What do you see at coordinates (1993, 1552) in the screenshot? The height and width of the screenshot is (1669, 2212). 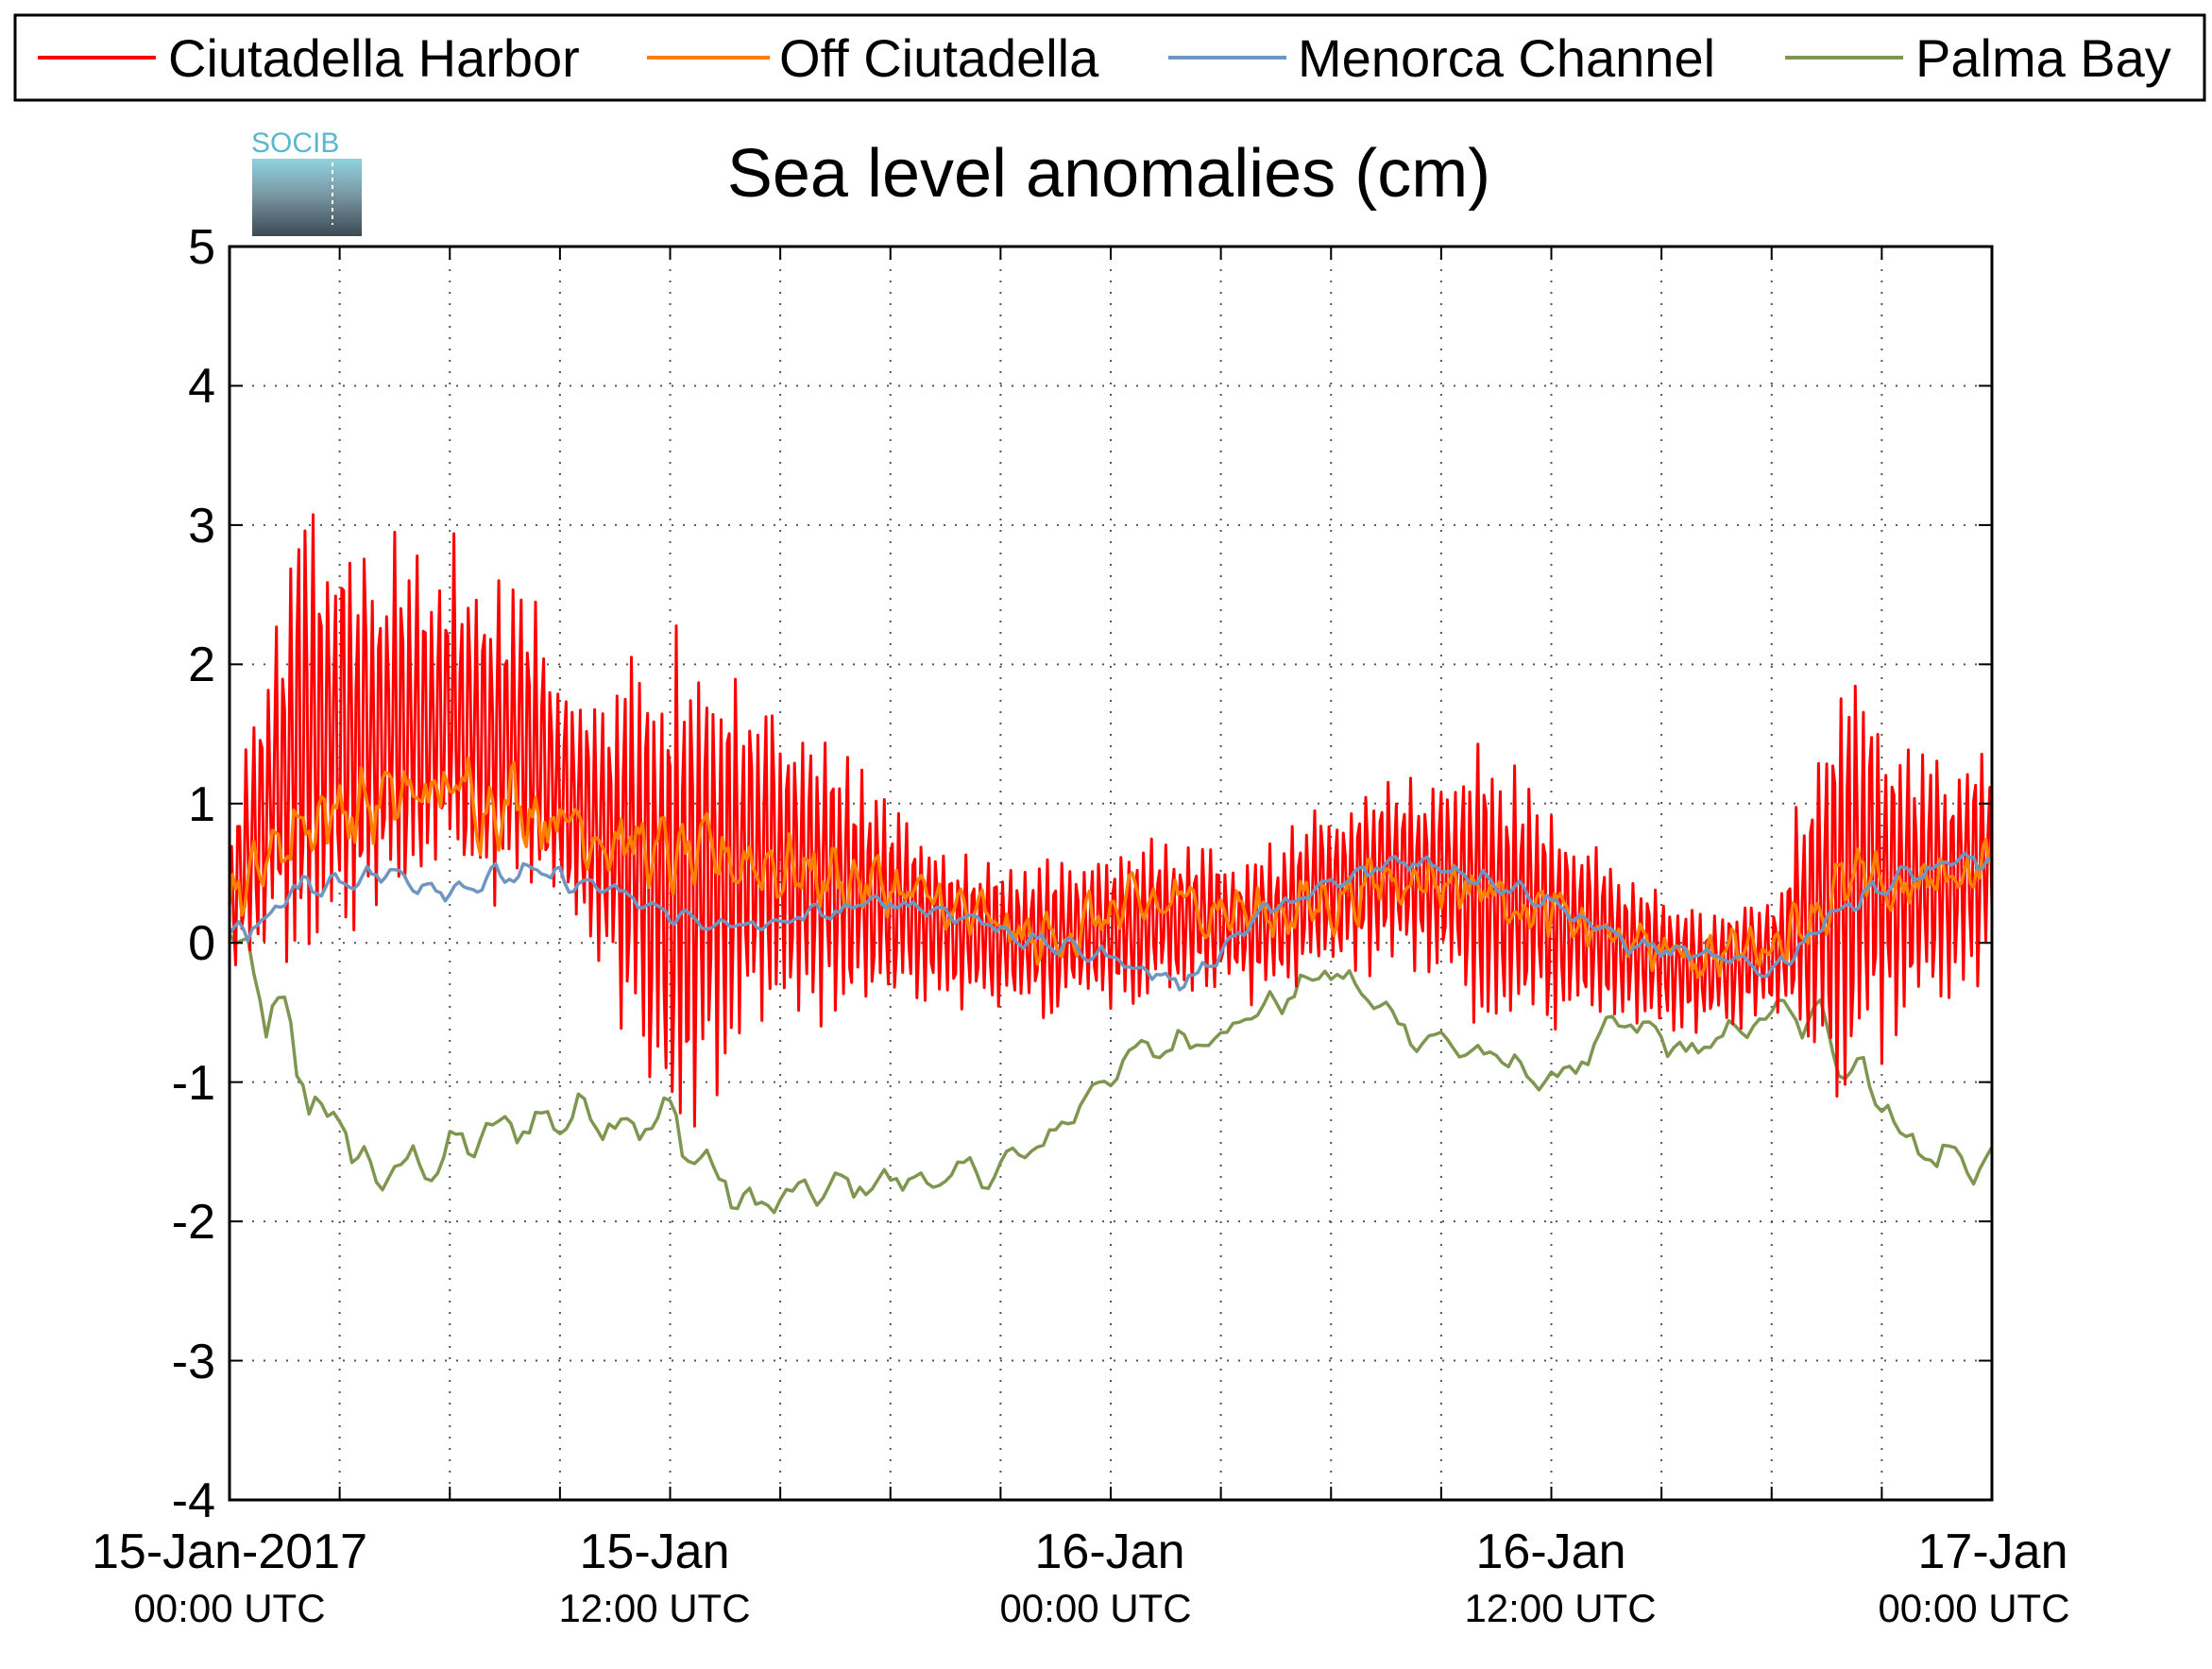 I see `x-tick-label-main: 17-Jan` at bounding box center [1993, 1552].